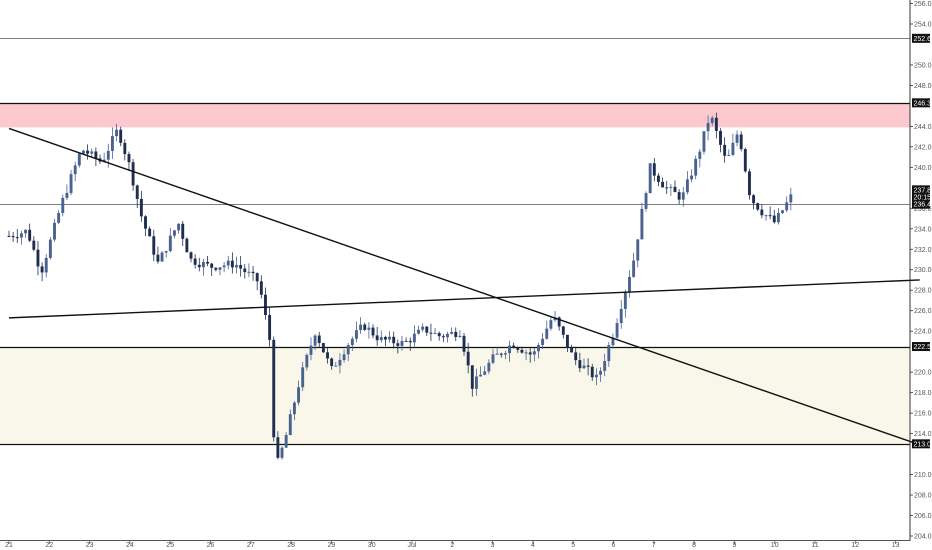 This screenshot has height=550, width=932. What do you see at coordinates (493, 545) in the screenshot?
I see `x-tick: 3` at bounding box center [493, 545].